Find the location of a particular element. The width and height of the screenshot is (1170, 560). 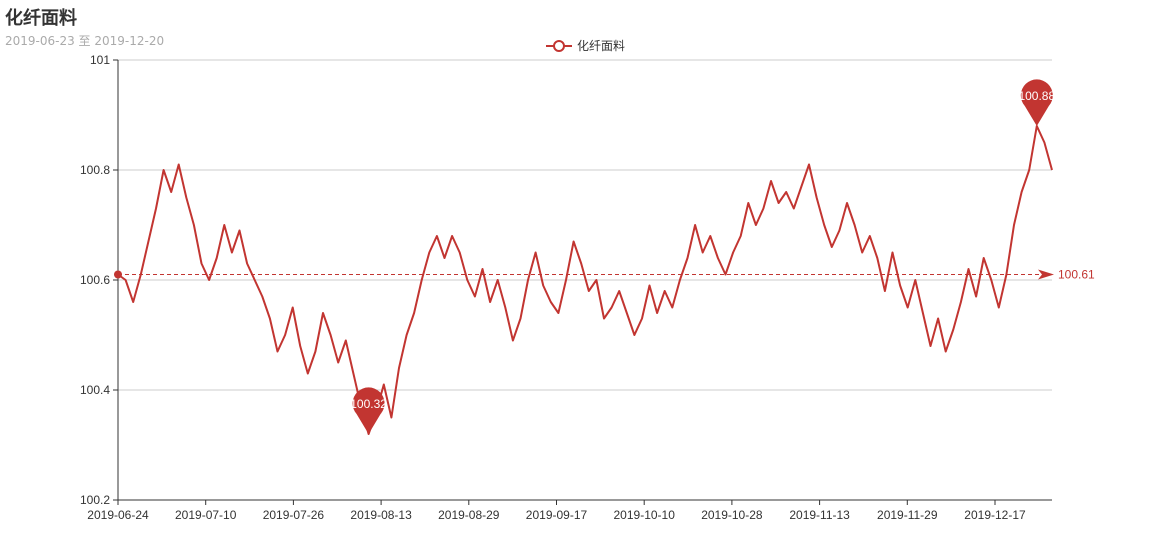

y-tick-label: 101 is located at coordinates (100, 60).